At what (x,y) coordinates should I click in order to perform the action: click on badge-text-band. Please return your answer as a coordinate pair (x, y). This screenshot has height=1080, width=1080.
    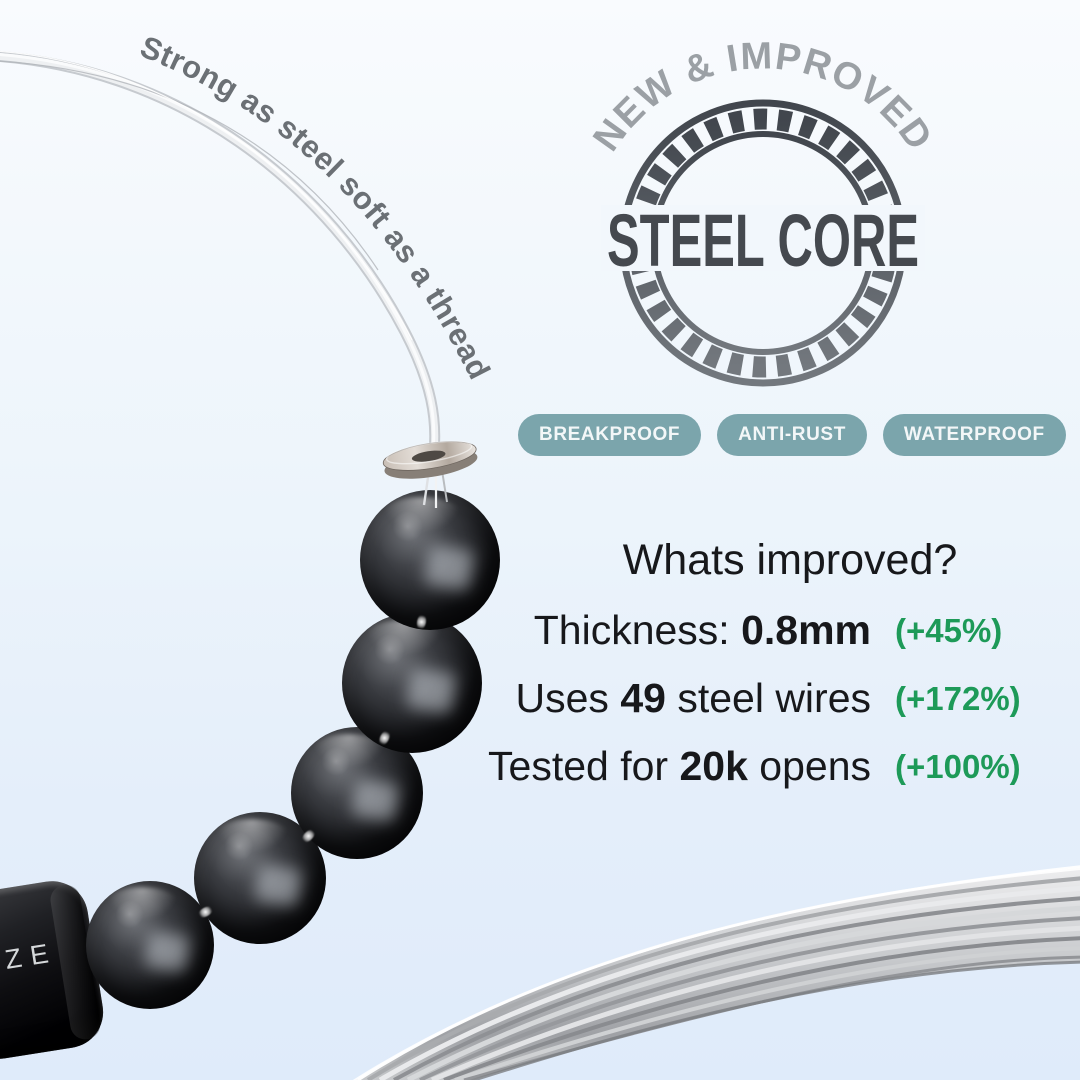
    Looking at the image, I should click on (763, 238).